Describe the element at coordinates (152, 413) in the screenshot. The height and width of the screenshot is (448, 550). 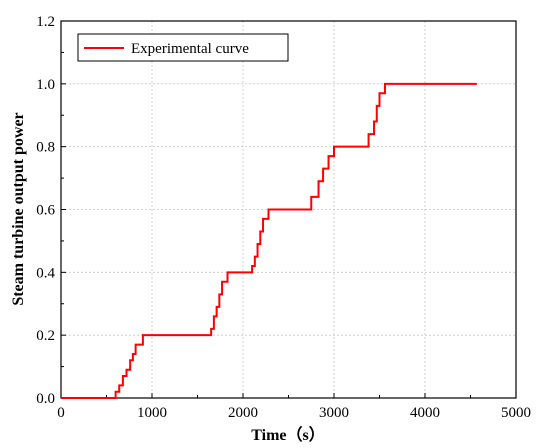
I see `x-tick-label: 1000` at that location.